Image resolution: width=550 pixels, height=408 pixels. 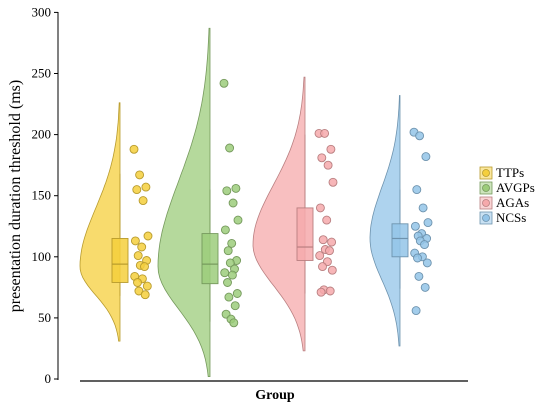 I want to click on legend-label-avgps: AVGPs, so click(x=515, y=187).